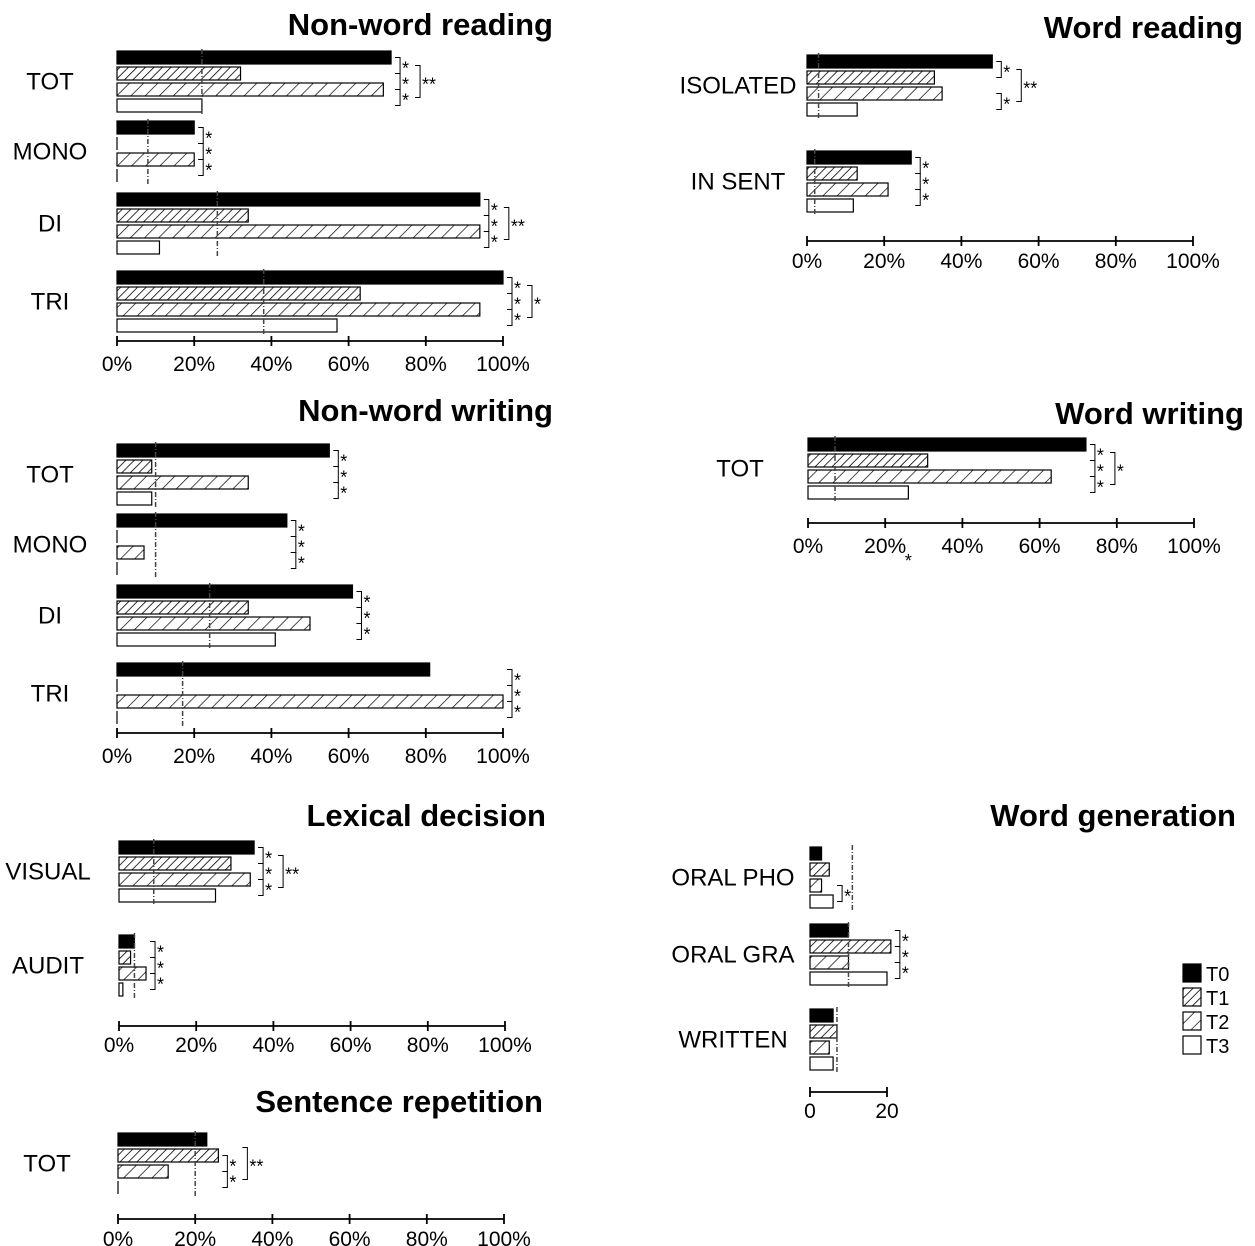 This screenshot has height=1246, width=1255. Describe the element at coordinates (816, 853) in the screenshot. I see `bar-oral-pho-t0` at that location.